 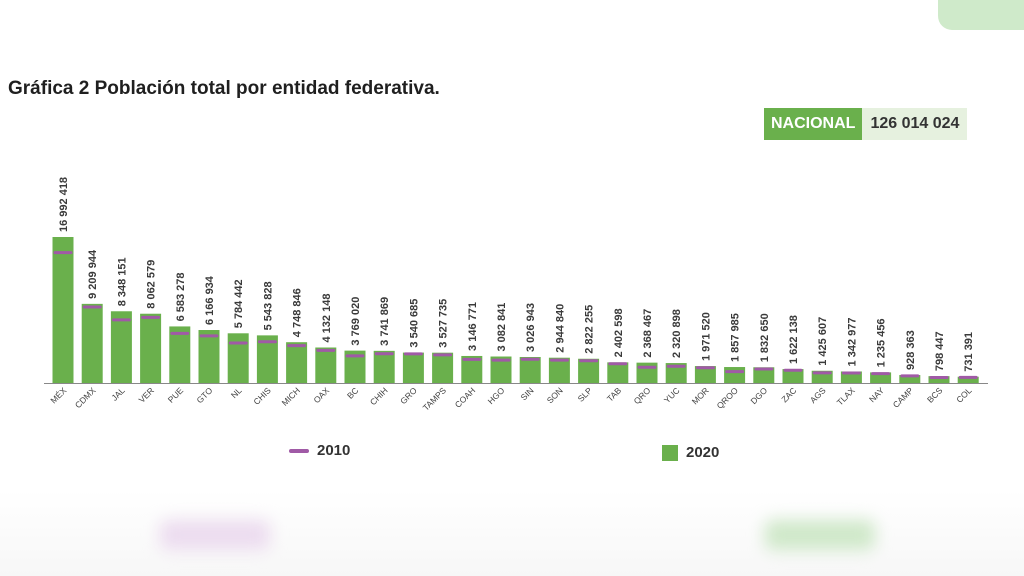 I want to click on marker-2010-CHIS, so click(x=267, y=342).